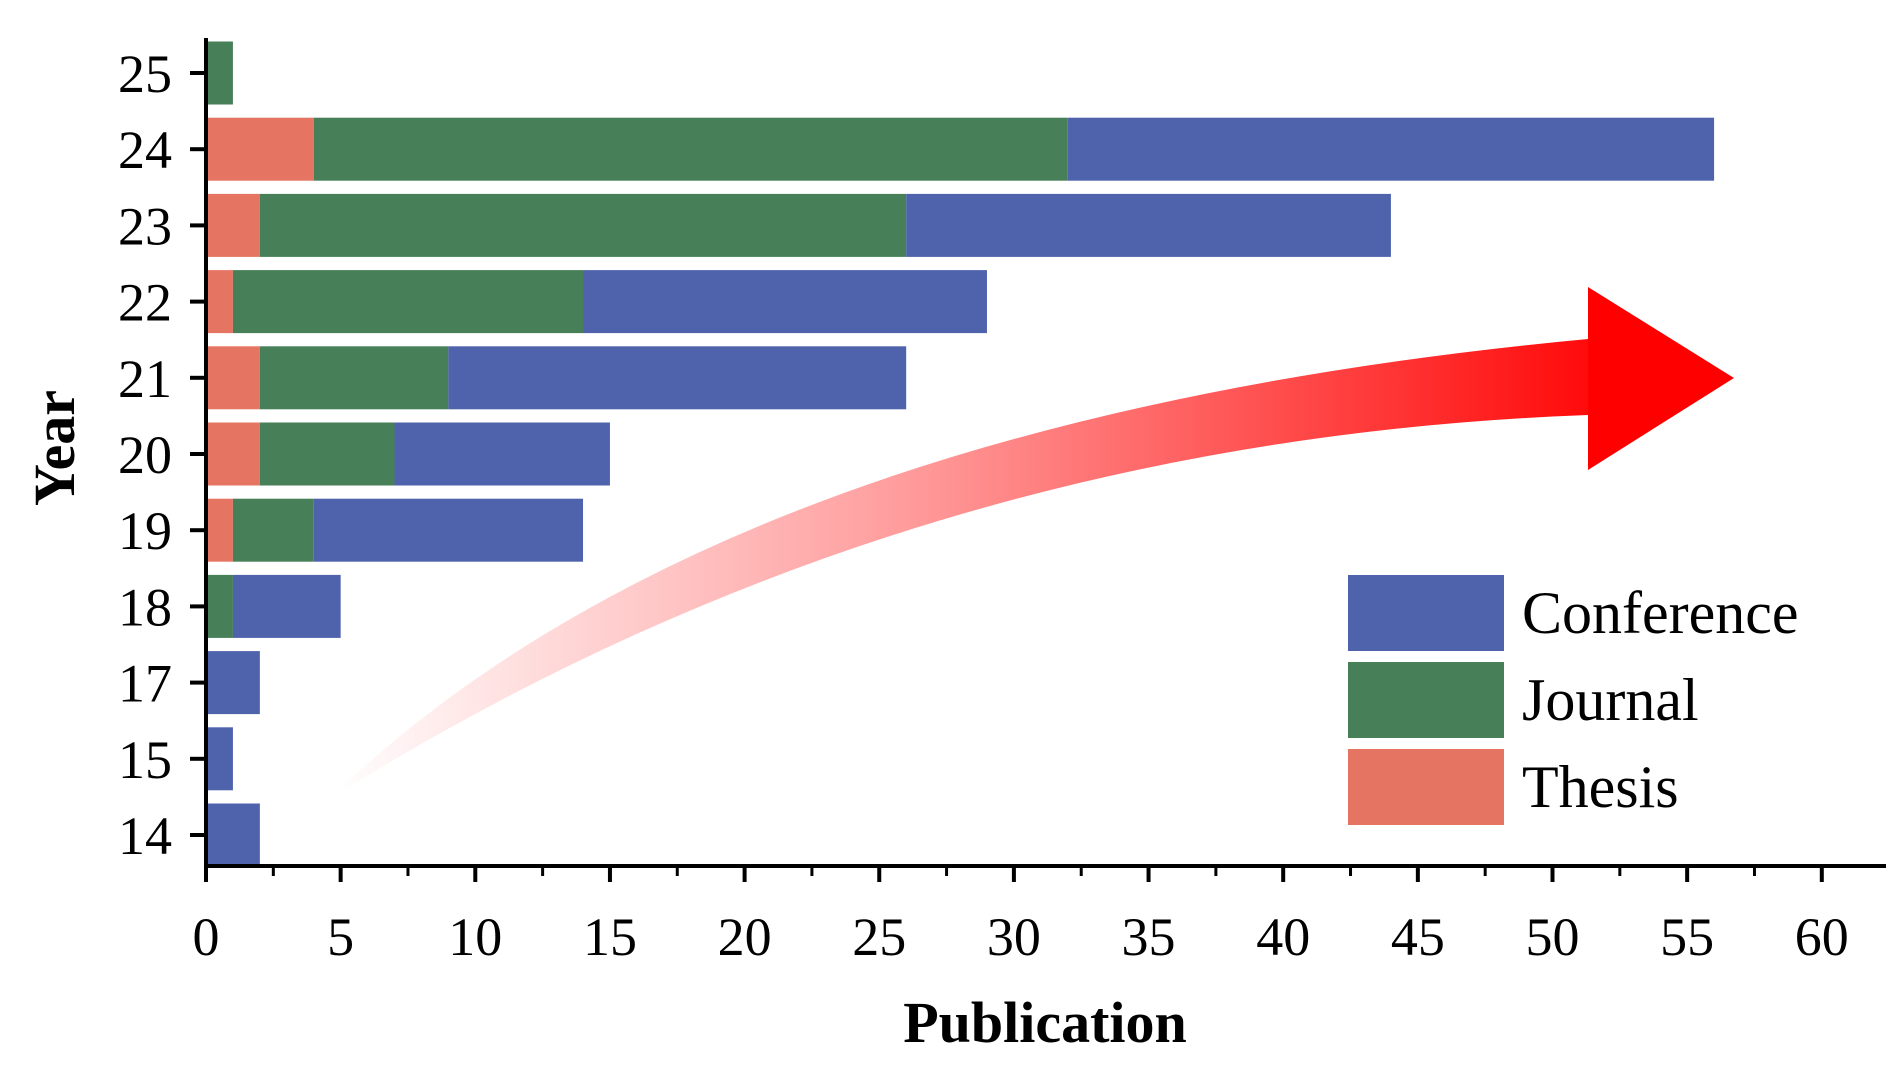  I want to click on legend: Conference Journal Thesis, so click(1573, 700).